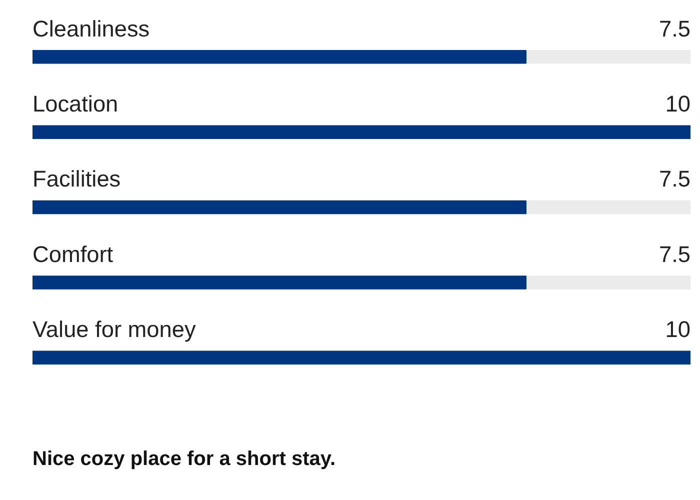 The width and height of the screenshot is (700, 500). What do you see at coordinates (91, 28) in the screenshot?
I see `y-tick-label: Cleanliness` at bounding box center [91, 28].